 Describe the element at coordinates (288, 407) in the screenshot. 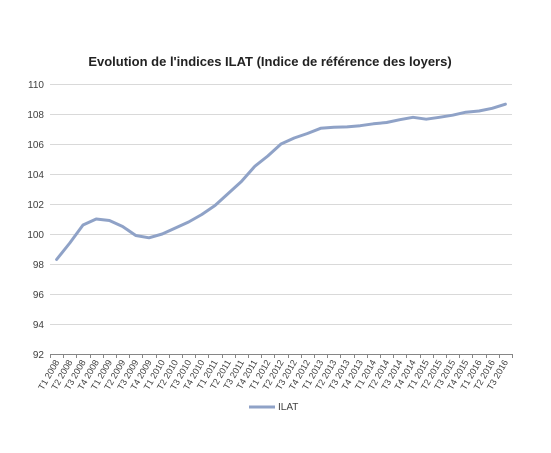

I see `legend-label-ilat: ILAT` at that location.